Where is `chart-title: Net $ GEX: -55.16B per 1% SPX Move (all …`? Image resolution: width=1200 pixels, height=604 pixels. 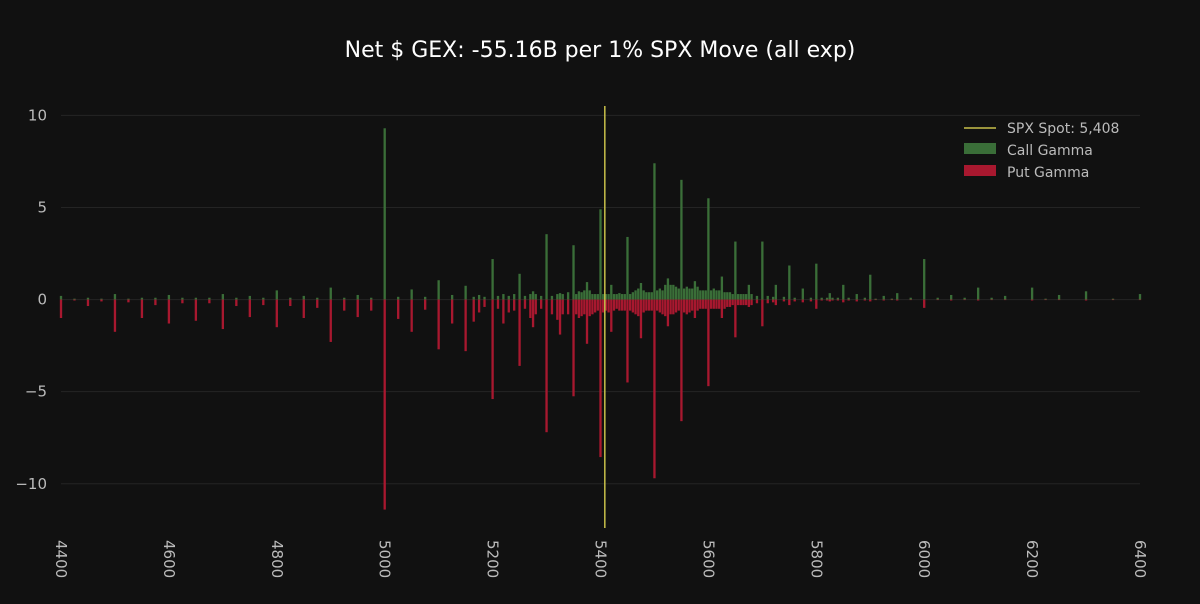
chart-title: Net $ GEX: -55.16B per 1% SPX Move (all … is located at coordinates (600, 50).